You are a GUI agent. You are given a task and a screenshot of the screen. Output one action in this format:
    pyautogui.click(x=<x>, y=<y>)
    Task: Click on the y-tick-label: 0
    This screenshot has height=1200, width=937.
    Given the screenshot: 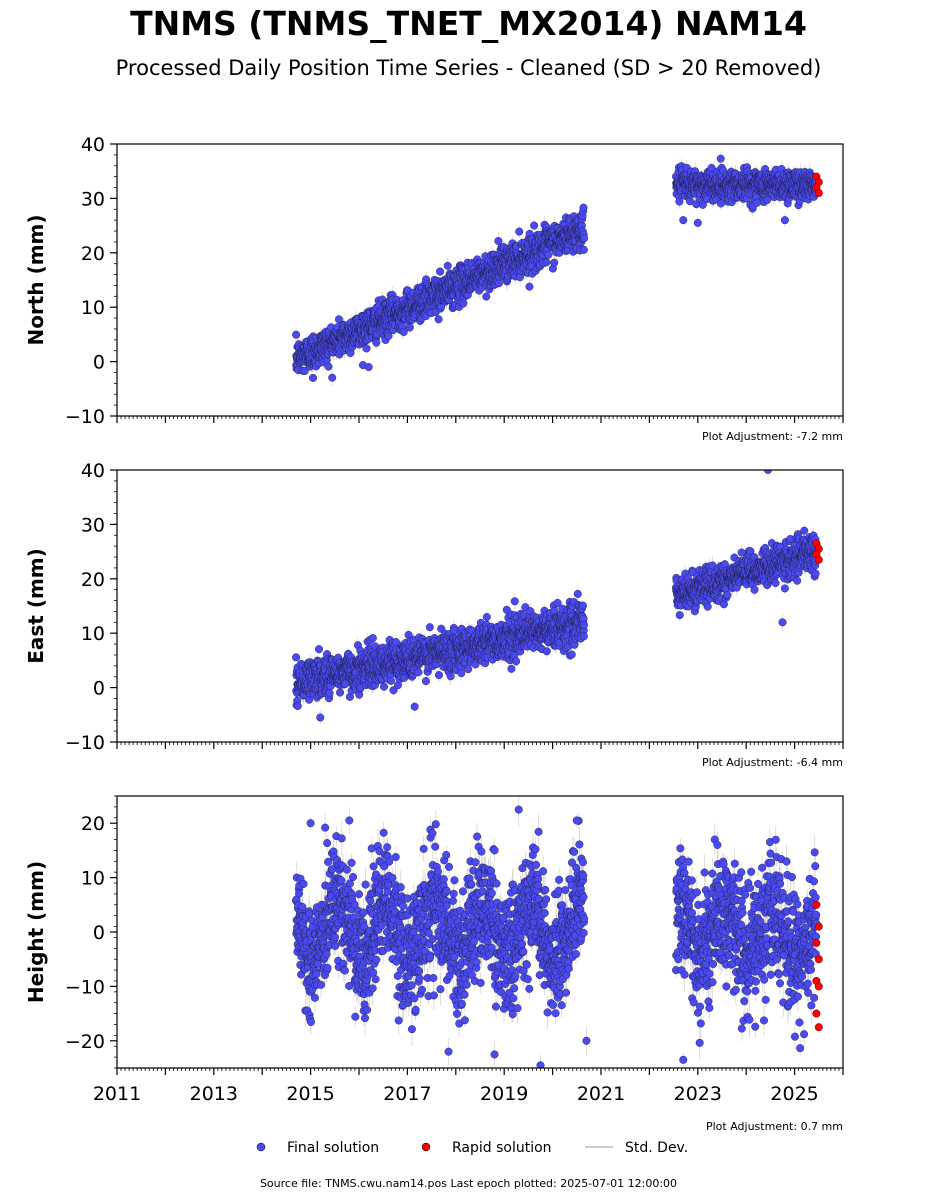 What is the action you would take?
    pyautogui.click(x=99, y=363)
    